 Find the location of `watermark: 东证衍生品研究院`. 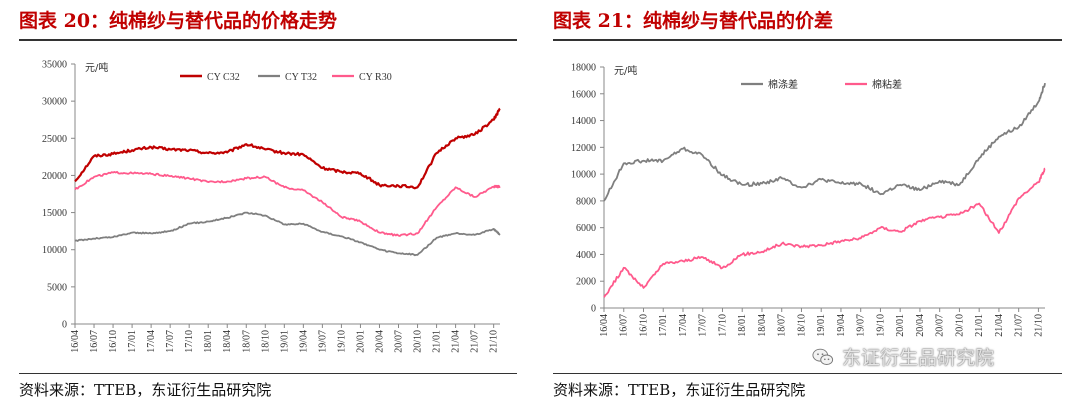

watermark: 东证衍生品研究院 is located at coordinates (903, 356).